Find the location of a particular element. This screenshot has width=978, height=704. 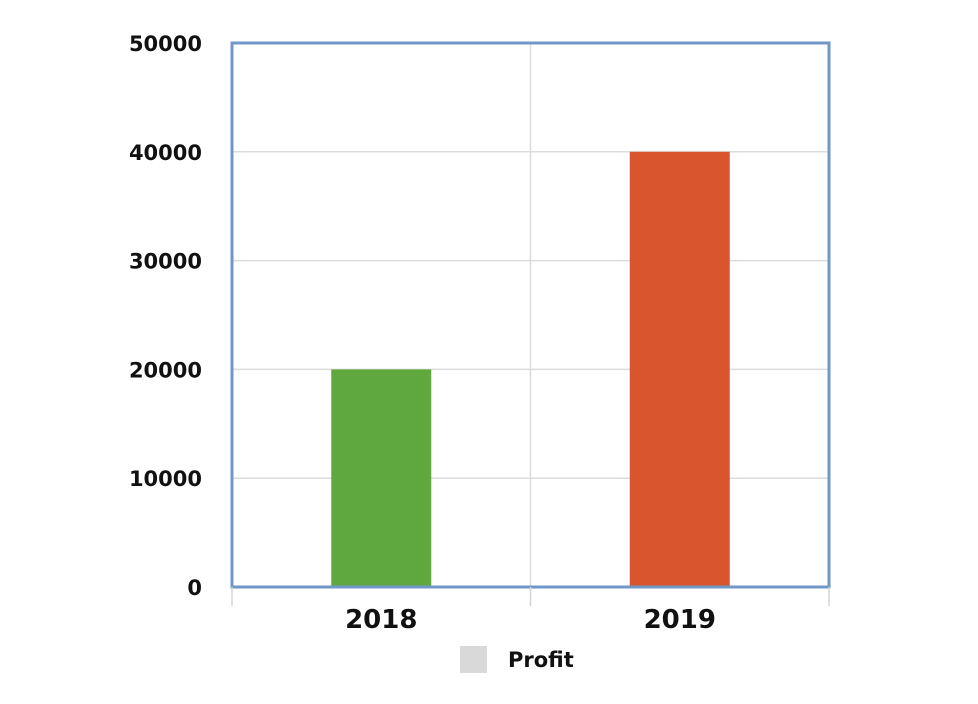

x-tick-label-layer: 2018 2019 is located at coordinates (530, 620).